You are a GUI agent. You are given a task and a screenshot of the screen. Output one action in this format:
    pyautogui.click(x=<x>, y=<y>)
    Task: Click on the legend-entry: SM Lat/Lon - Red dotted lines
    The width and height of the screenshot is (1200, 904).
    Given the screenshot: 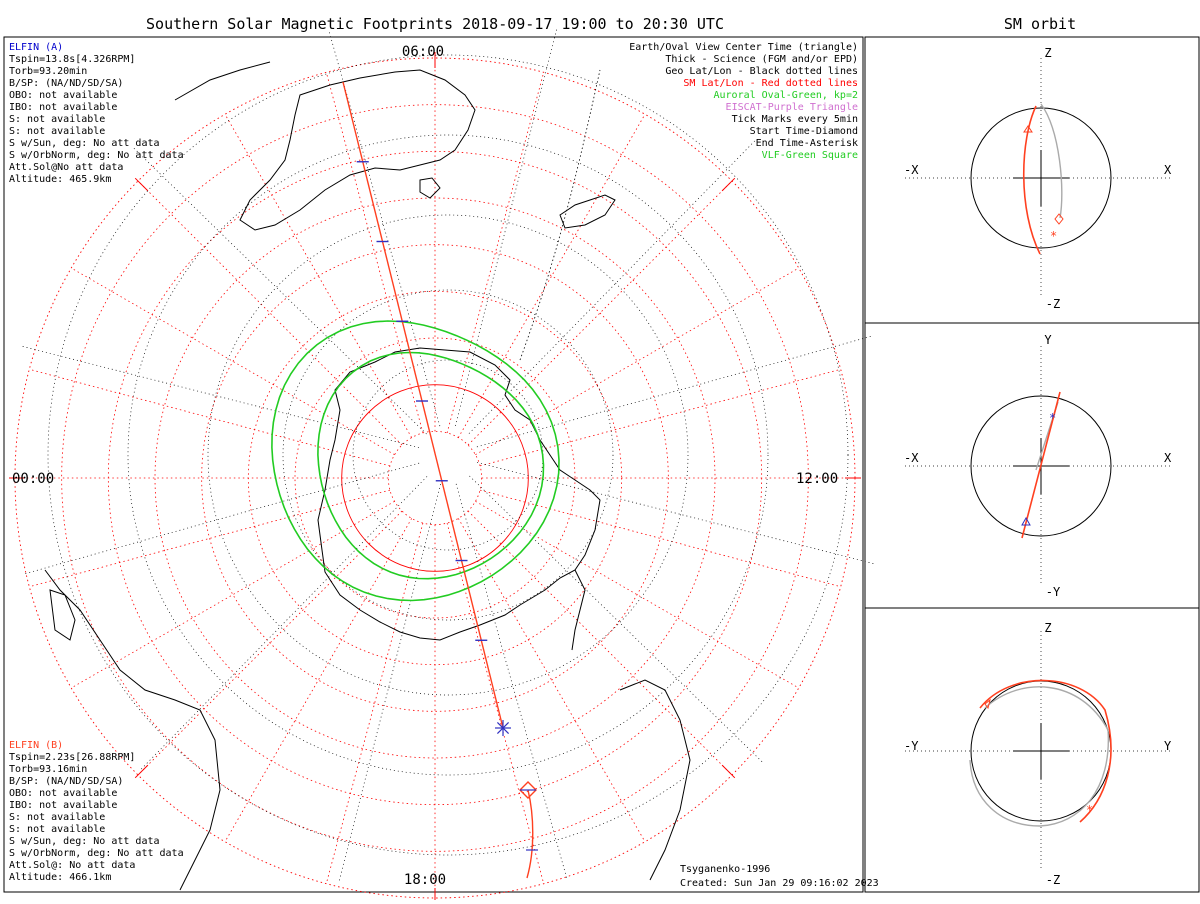 What is the action you would take?
    pyautogui.click(x=770, y=83)
    